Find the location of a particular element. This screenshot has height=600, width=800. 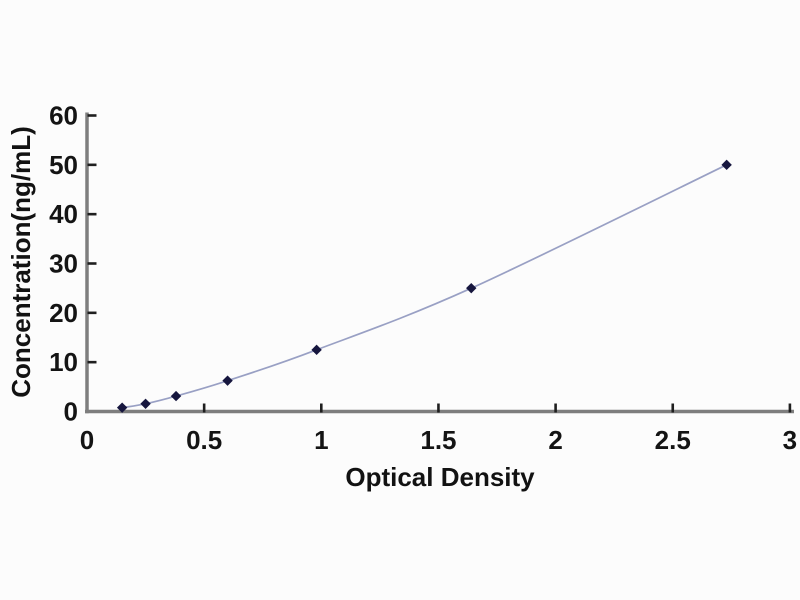

y-tick-label: 10 is located at coordinates (63, 362).